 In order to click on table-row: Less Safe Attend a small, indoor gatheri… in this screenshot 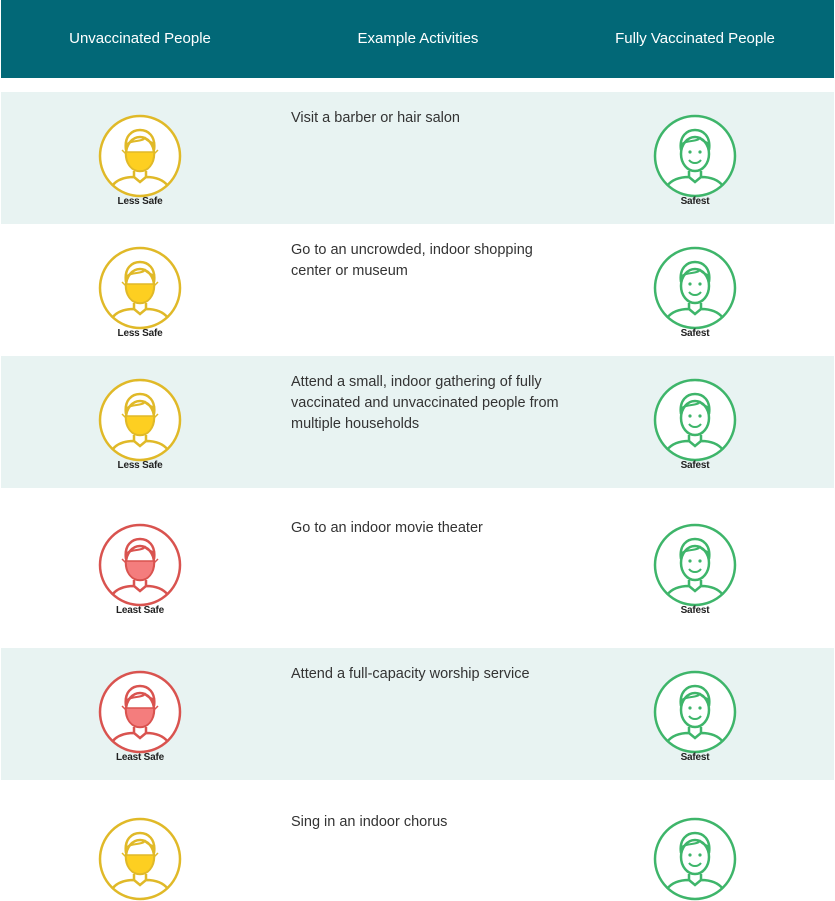, I will do `click(417, 422)`.